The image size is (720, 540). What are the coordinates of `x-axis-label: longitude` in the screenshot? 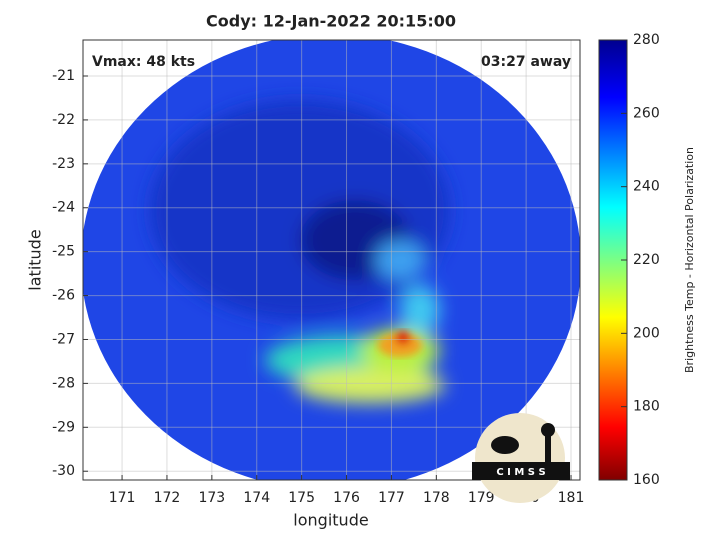 It's located at (330, 520).